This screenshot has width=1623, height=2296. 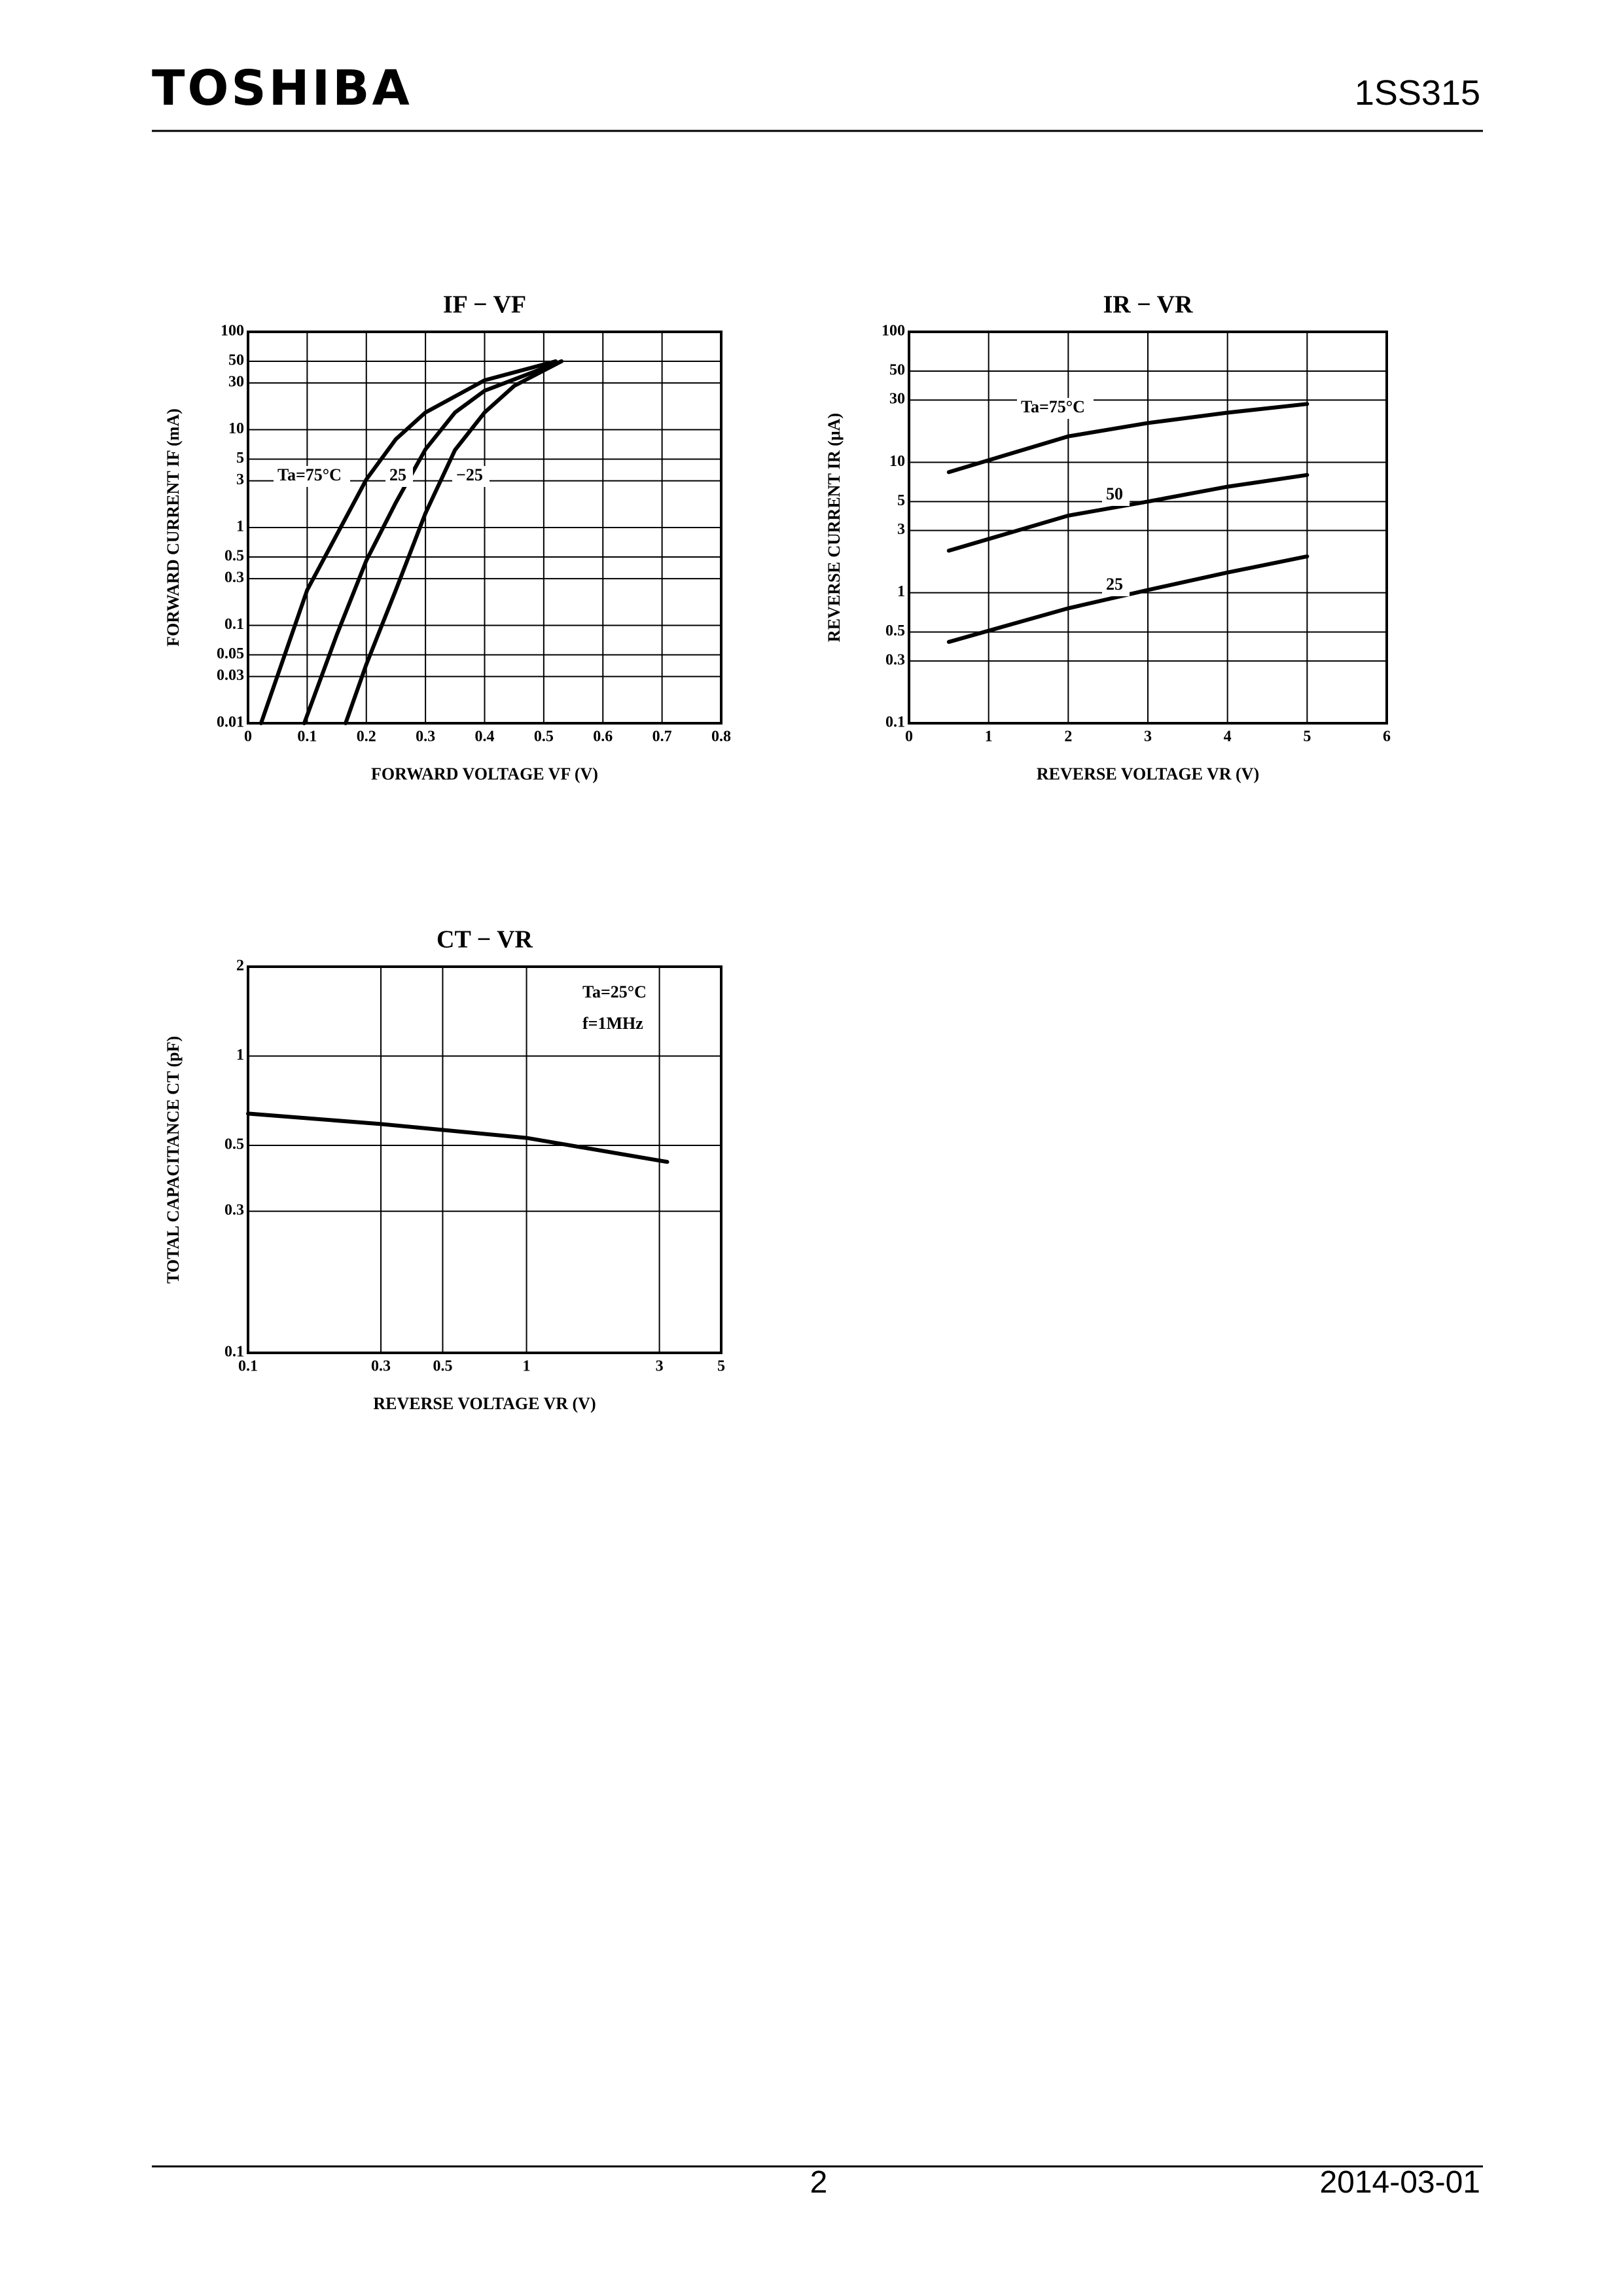 I want to click on x-tick-label: 4, so click(x=1228, y=736).